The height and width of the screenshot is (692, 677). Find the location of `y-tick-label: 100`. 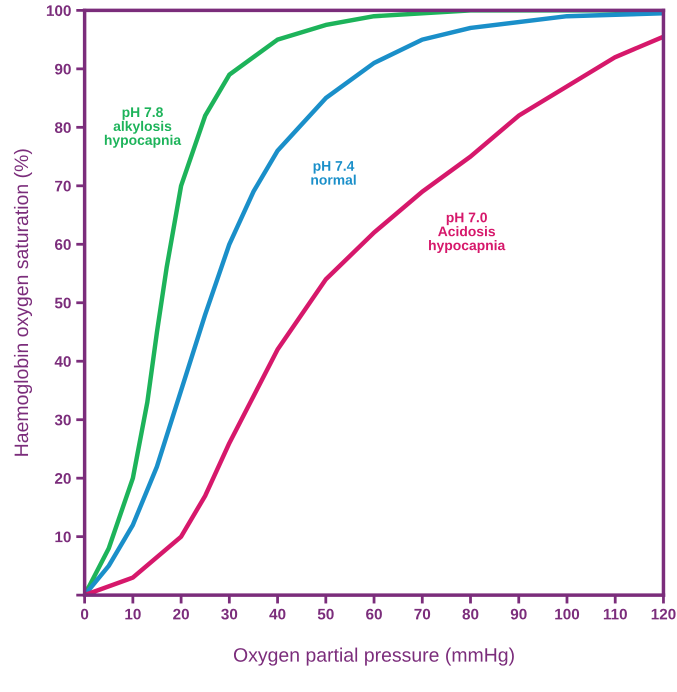

y-tick-label: 100 is located at coordinates (58, 10).